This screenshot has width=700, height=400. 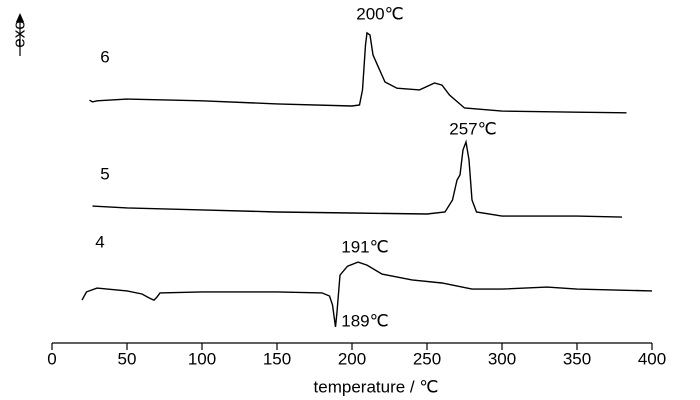 I want to click on x-axis-label: temperature / ℃, so click(x=376, y=386).